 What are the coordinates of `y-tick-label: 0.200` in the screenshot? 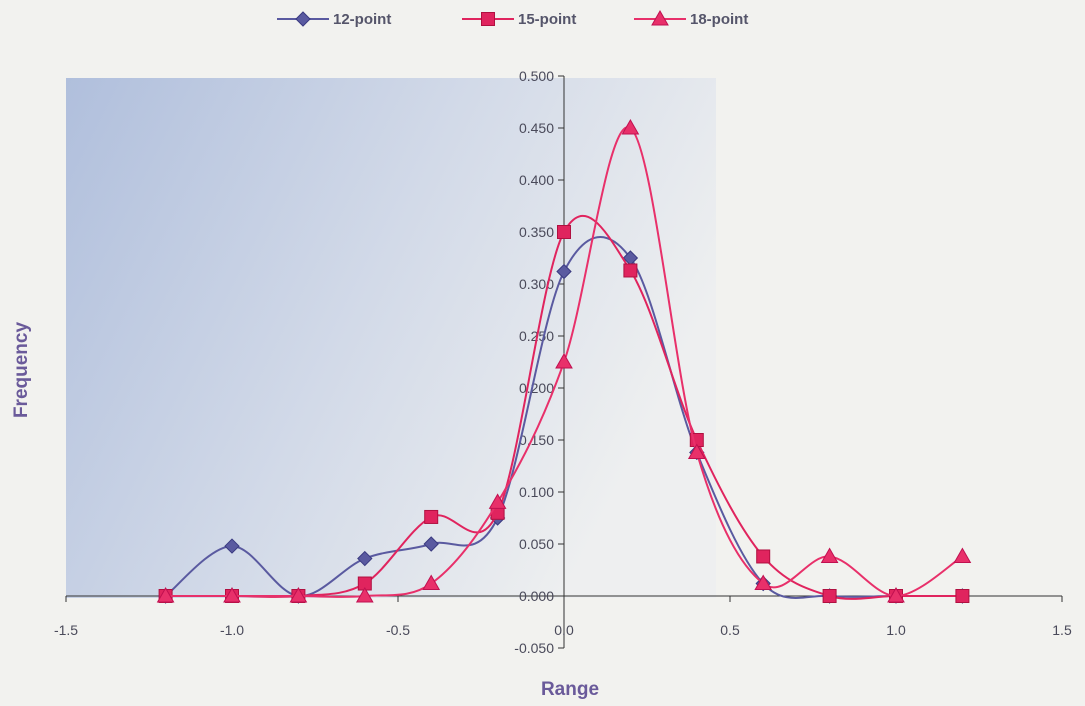 It's located at (536, 388).